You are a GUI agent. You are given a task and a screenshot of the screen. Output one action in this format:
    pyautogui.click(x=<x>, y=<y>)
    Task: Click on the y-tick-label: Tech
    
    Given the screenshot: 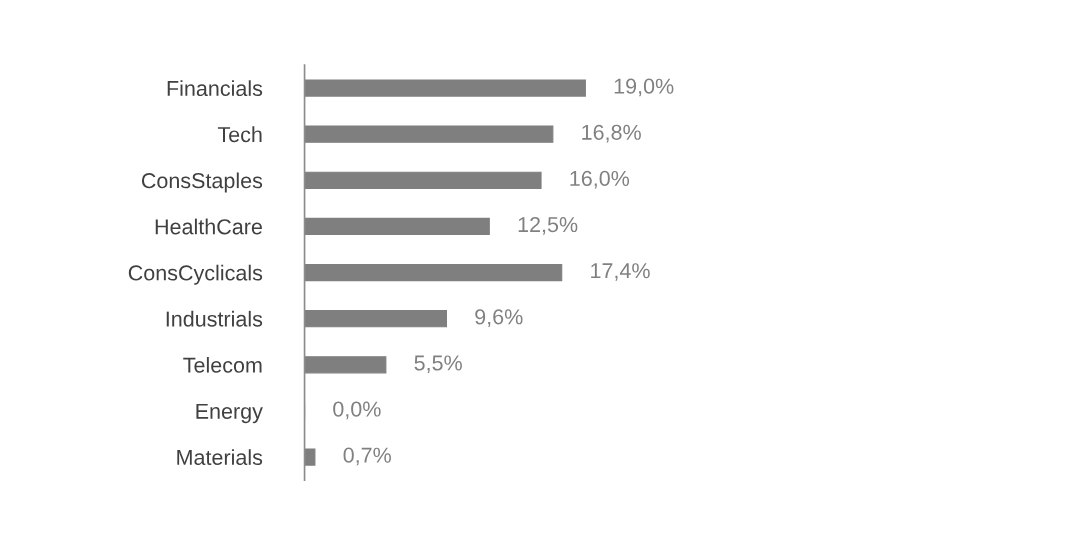 What is the action you would take?
    pyautogui.click(x=239, y=134)
    